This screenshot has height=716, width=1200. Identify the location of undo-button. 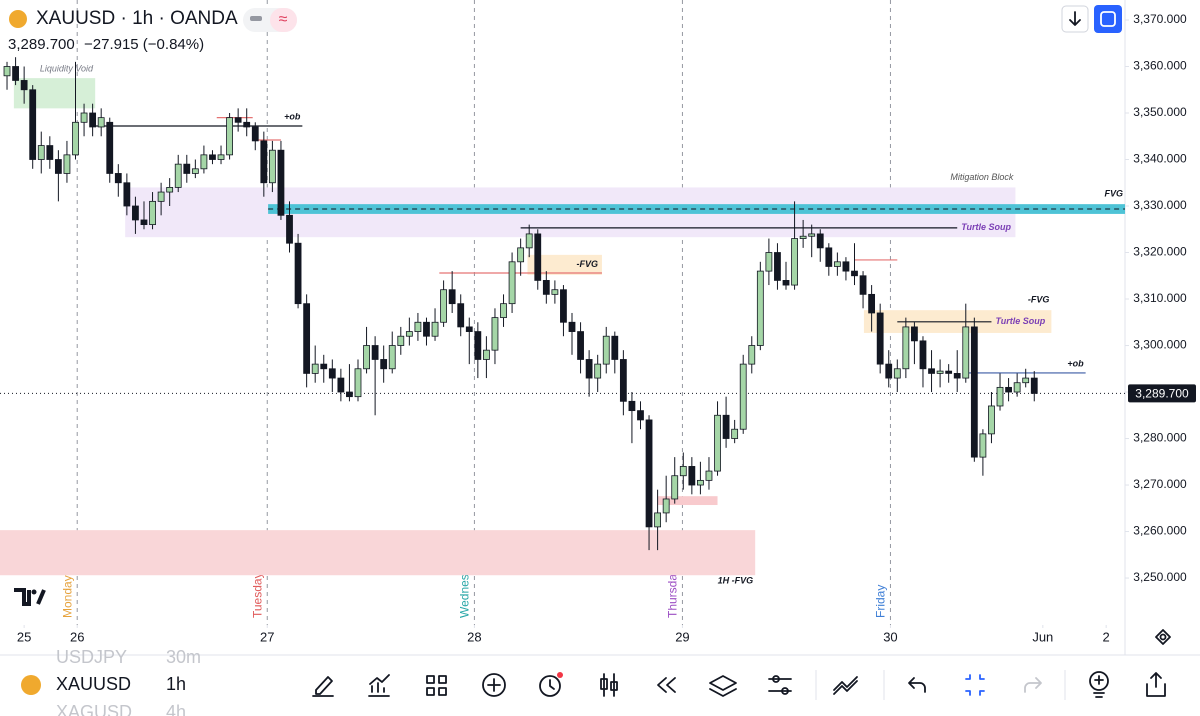
(917, 685).